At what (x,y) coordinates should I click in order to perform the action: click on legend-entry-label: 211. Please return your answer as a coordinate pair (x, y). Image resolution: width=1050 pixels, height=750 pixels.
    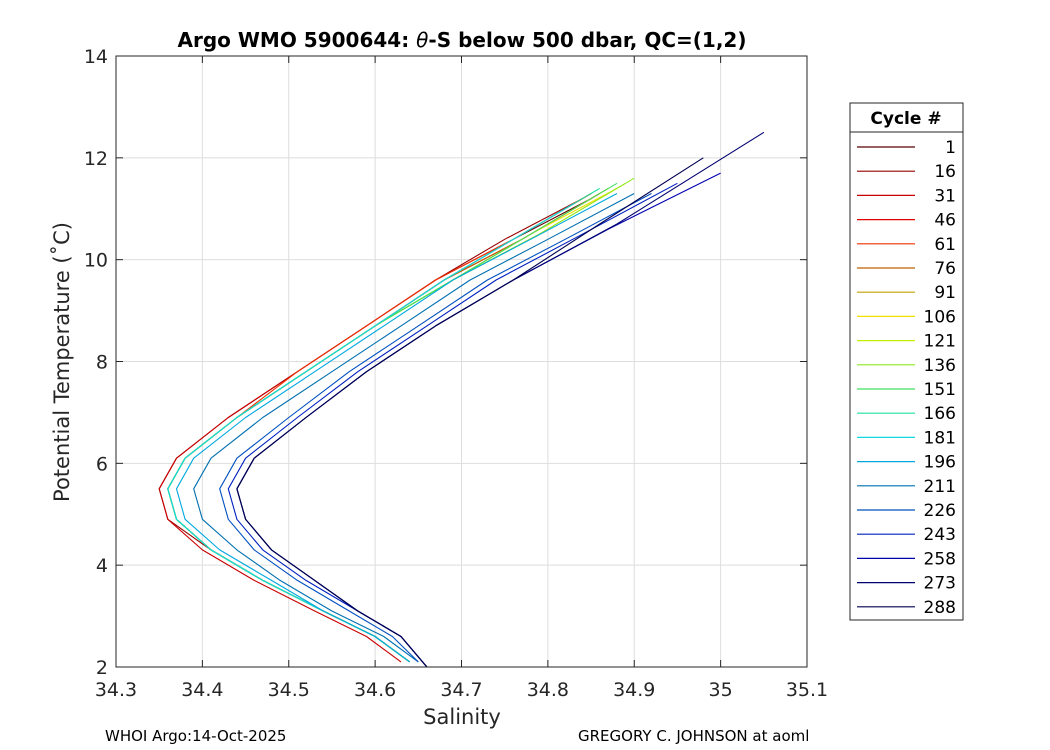
    Looking at the image, I should click on (940, 487).